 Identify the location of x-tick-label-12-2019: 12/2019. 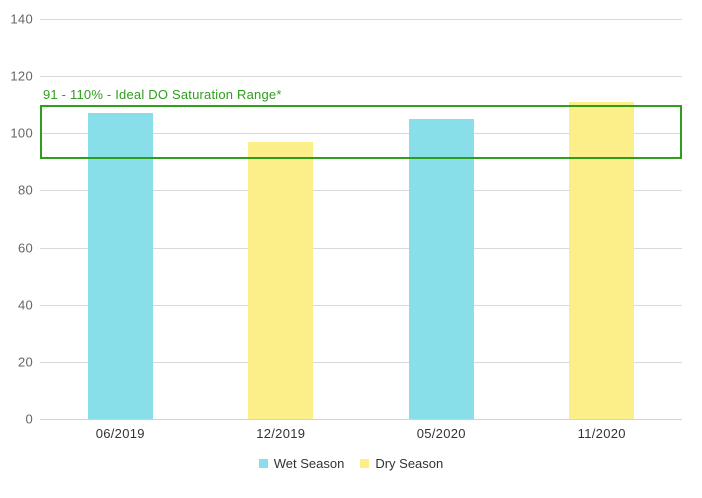
(281, 433).